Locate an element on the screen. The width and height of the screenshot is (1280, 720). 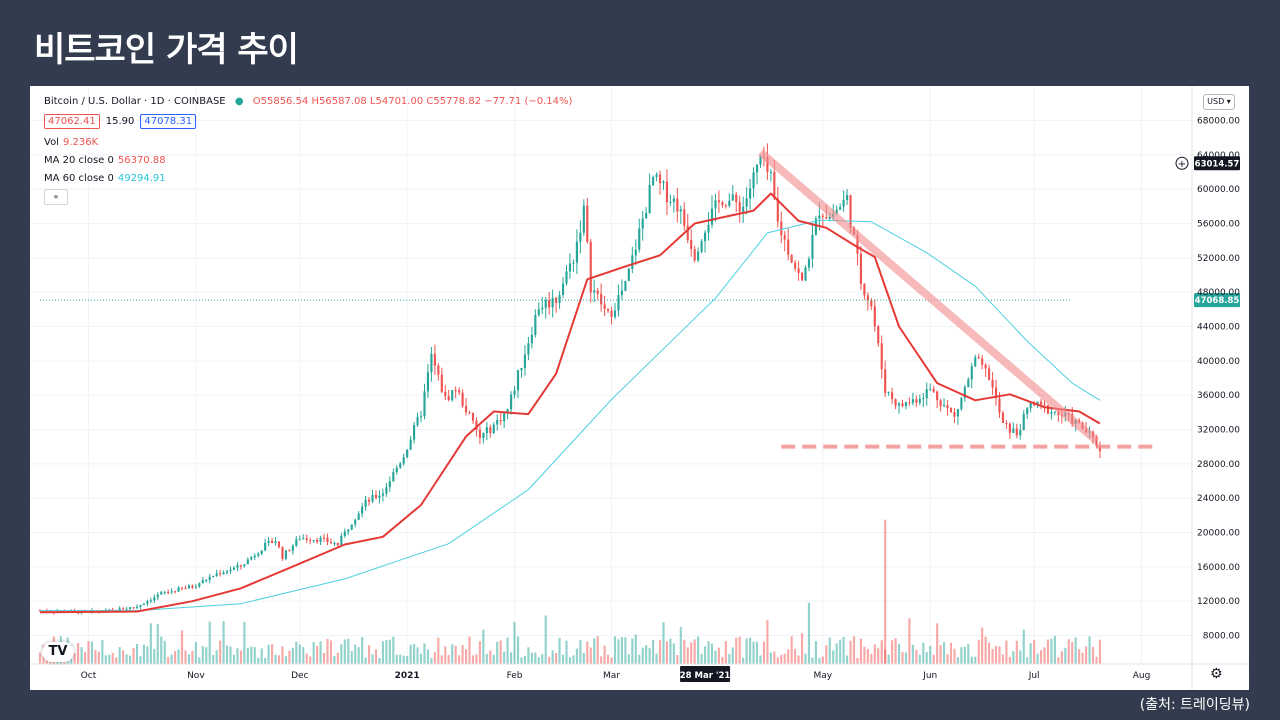
ma20-legend: MA 20 close 0 56370.88 is located at coordinates (105, 160).